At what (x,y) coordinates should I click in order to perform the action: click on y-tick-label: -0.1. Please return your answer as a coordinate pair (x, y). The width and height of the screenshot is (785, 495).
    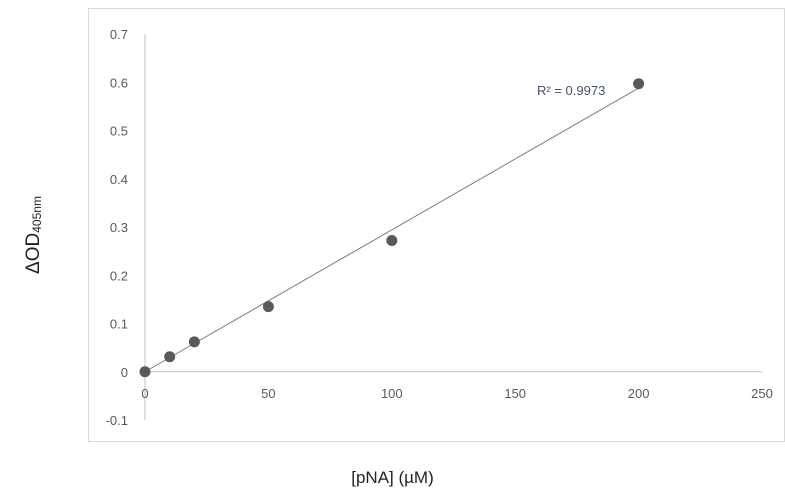
    Looking at the image, I should click on (117, 420).